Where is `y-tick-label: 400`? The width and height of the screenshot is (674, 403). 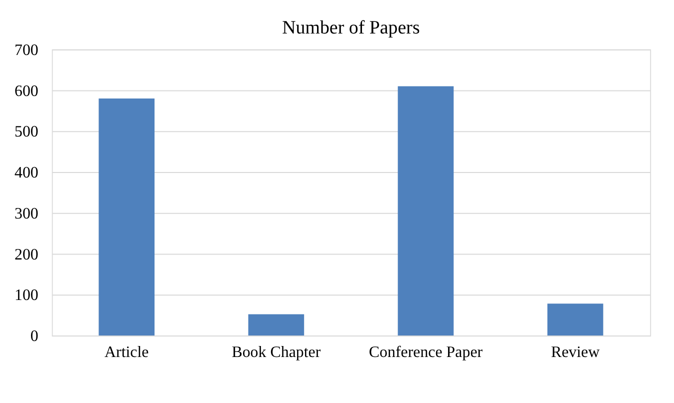
y-tick-label: 400 is located at coordinates (26, 173).